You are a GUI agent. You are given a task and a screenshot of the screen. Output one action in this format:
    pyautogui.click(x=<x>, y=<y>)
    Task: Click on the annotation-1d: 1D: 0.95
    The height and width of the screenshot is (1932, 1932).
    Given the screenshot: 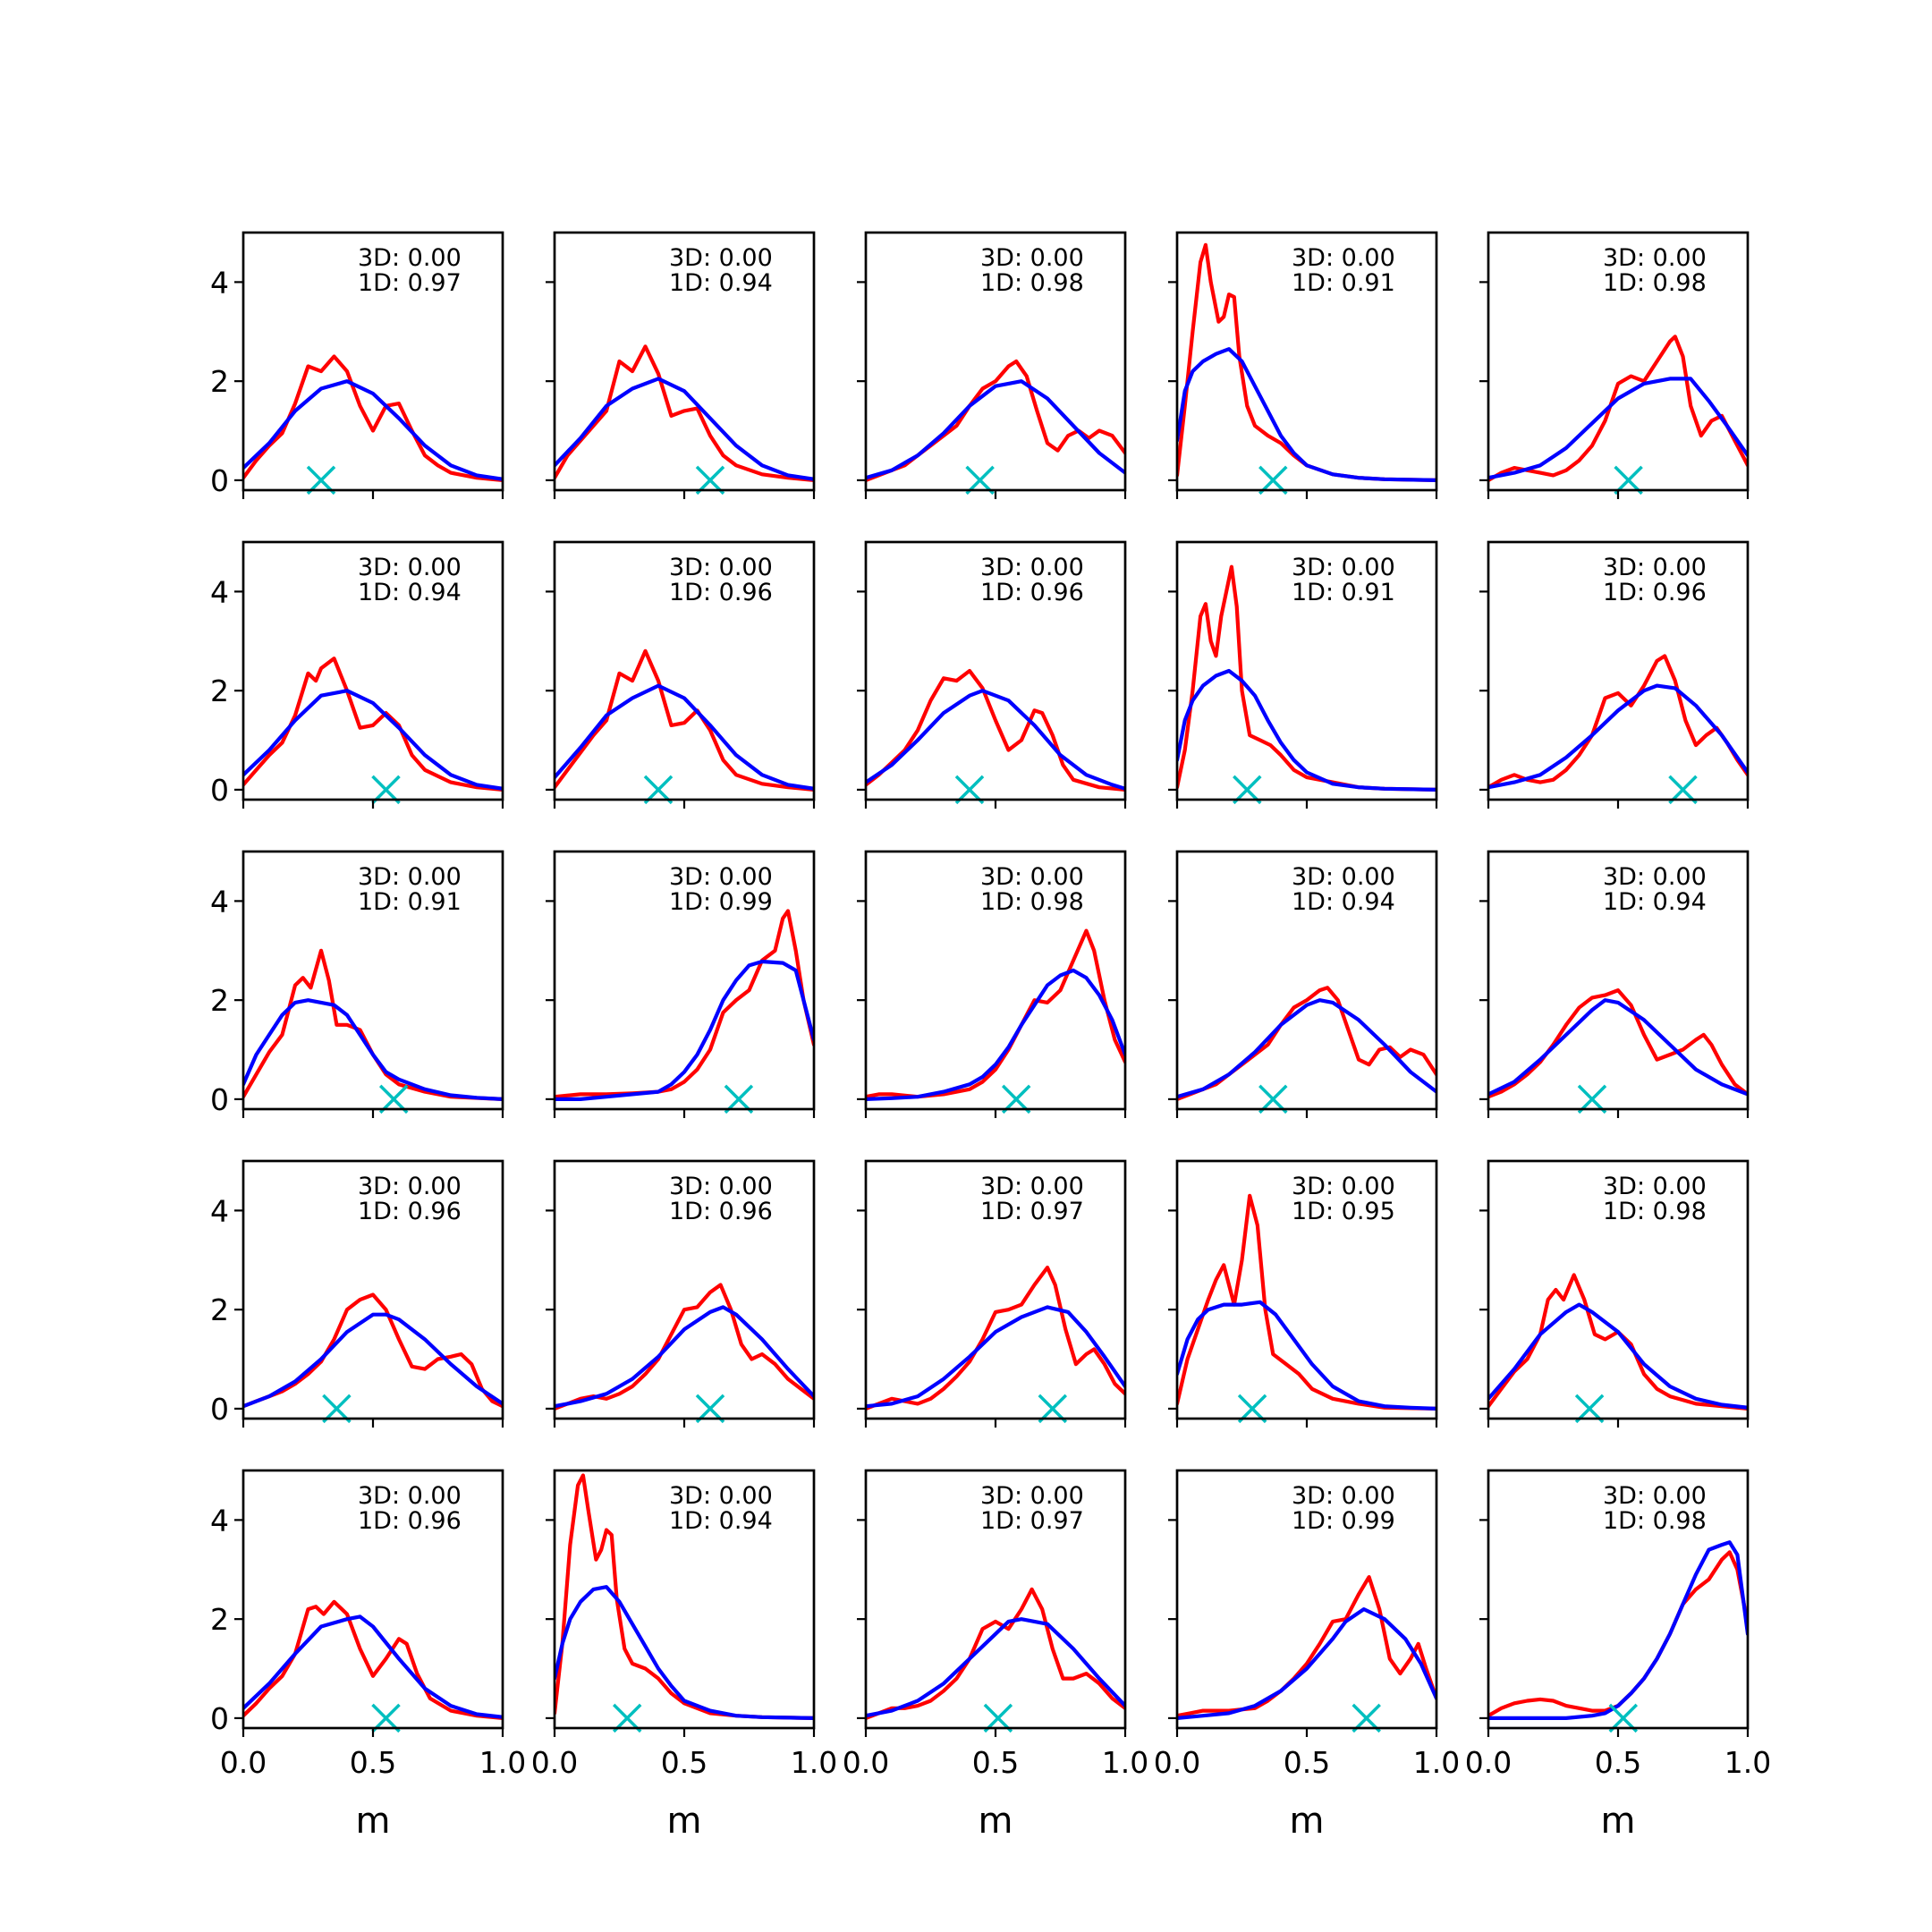 What is the action you would take?
    pyautogui.click(x=1343, y=1211)
    